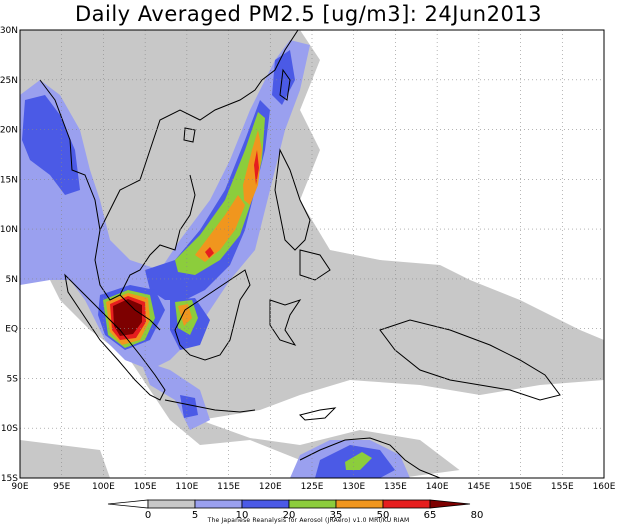  Describe the element at coordinates (127, 317) in the screenshot. I see `pm25-band-80-plus` at that location.